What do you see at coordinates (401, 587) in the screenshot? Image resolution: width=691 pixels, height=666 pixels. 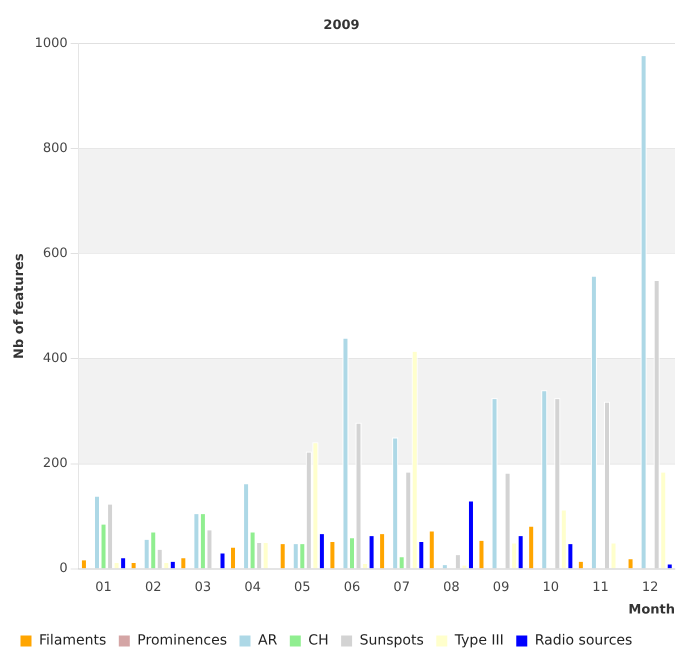 I see `x-tick-label: 07` at bounding box center [401, 587].